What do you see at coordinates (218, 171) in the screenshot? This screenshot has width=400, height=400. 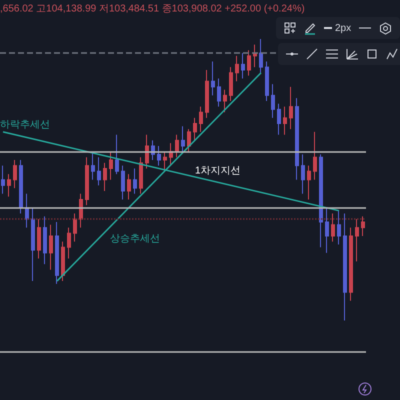 I see `annotation: 1차지지선` at bounding box center [218, 171].